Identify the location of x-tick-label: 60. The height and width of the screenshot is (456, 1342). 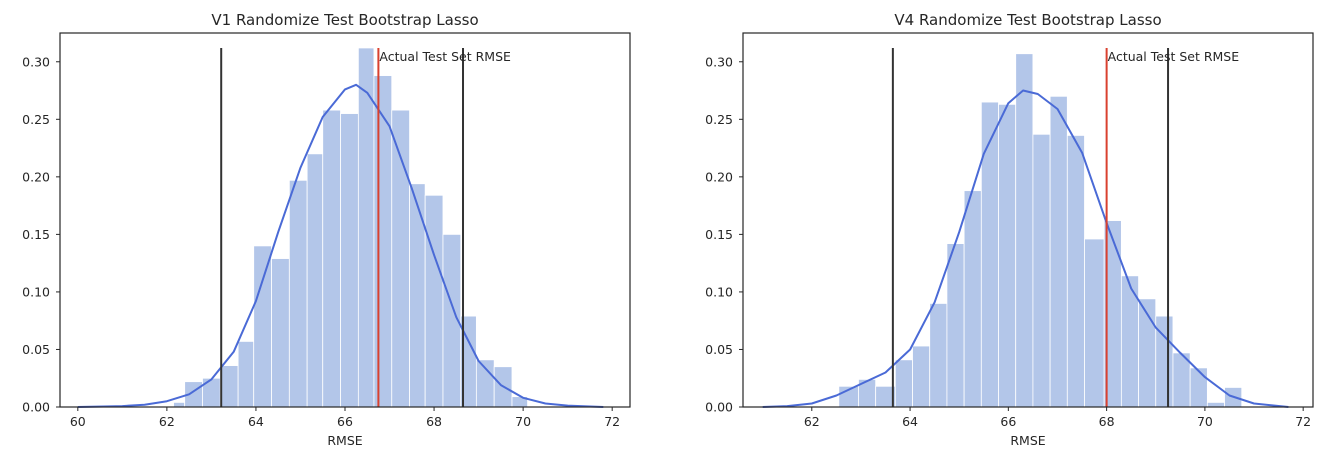
(78, 421).